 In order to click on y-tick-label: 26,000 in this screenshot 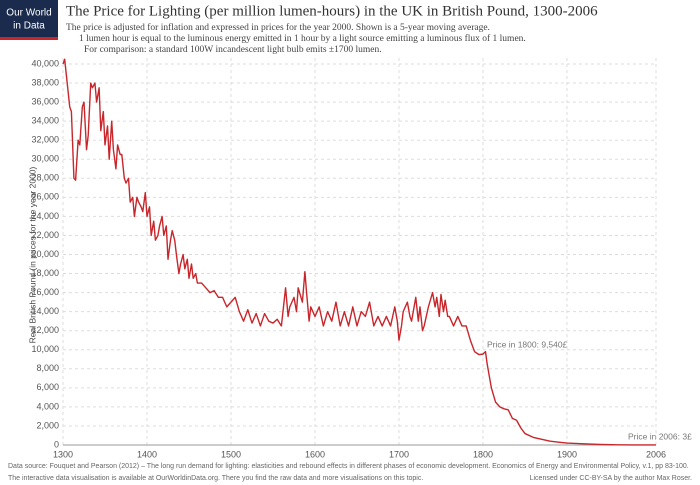, I will do `click(45, 197)`.